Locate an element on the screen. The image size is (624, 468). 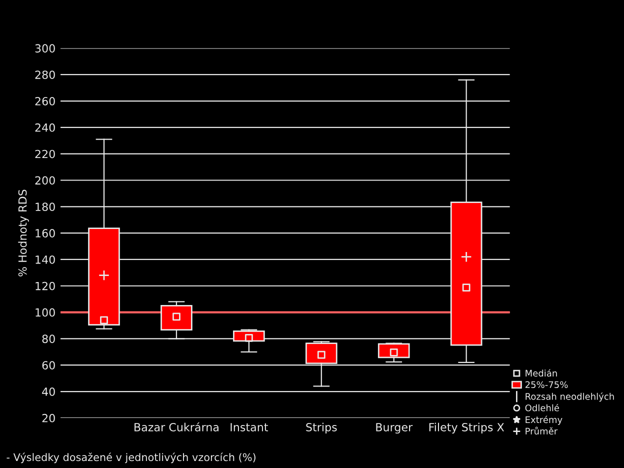
text: Odlehlé is located at coordinates (542, 408).